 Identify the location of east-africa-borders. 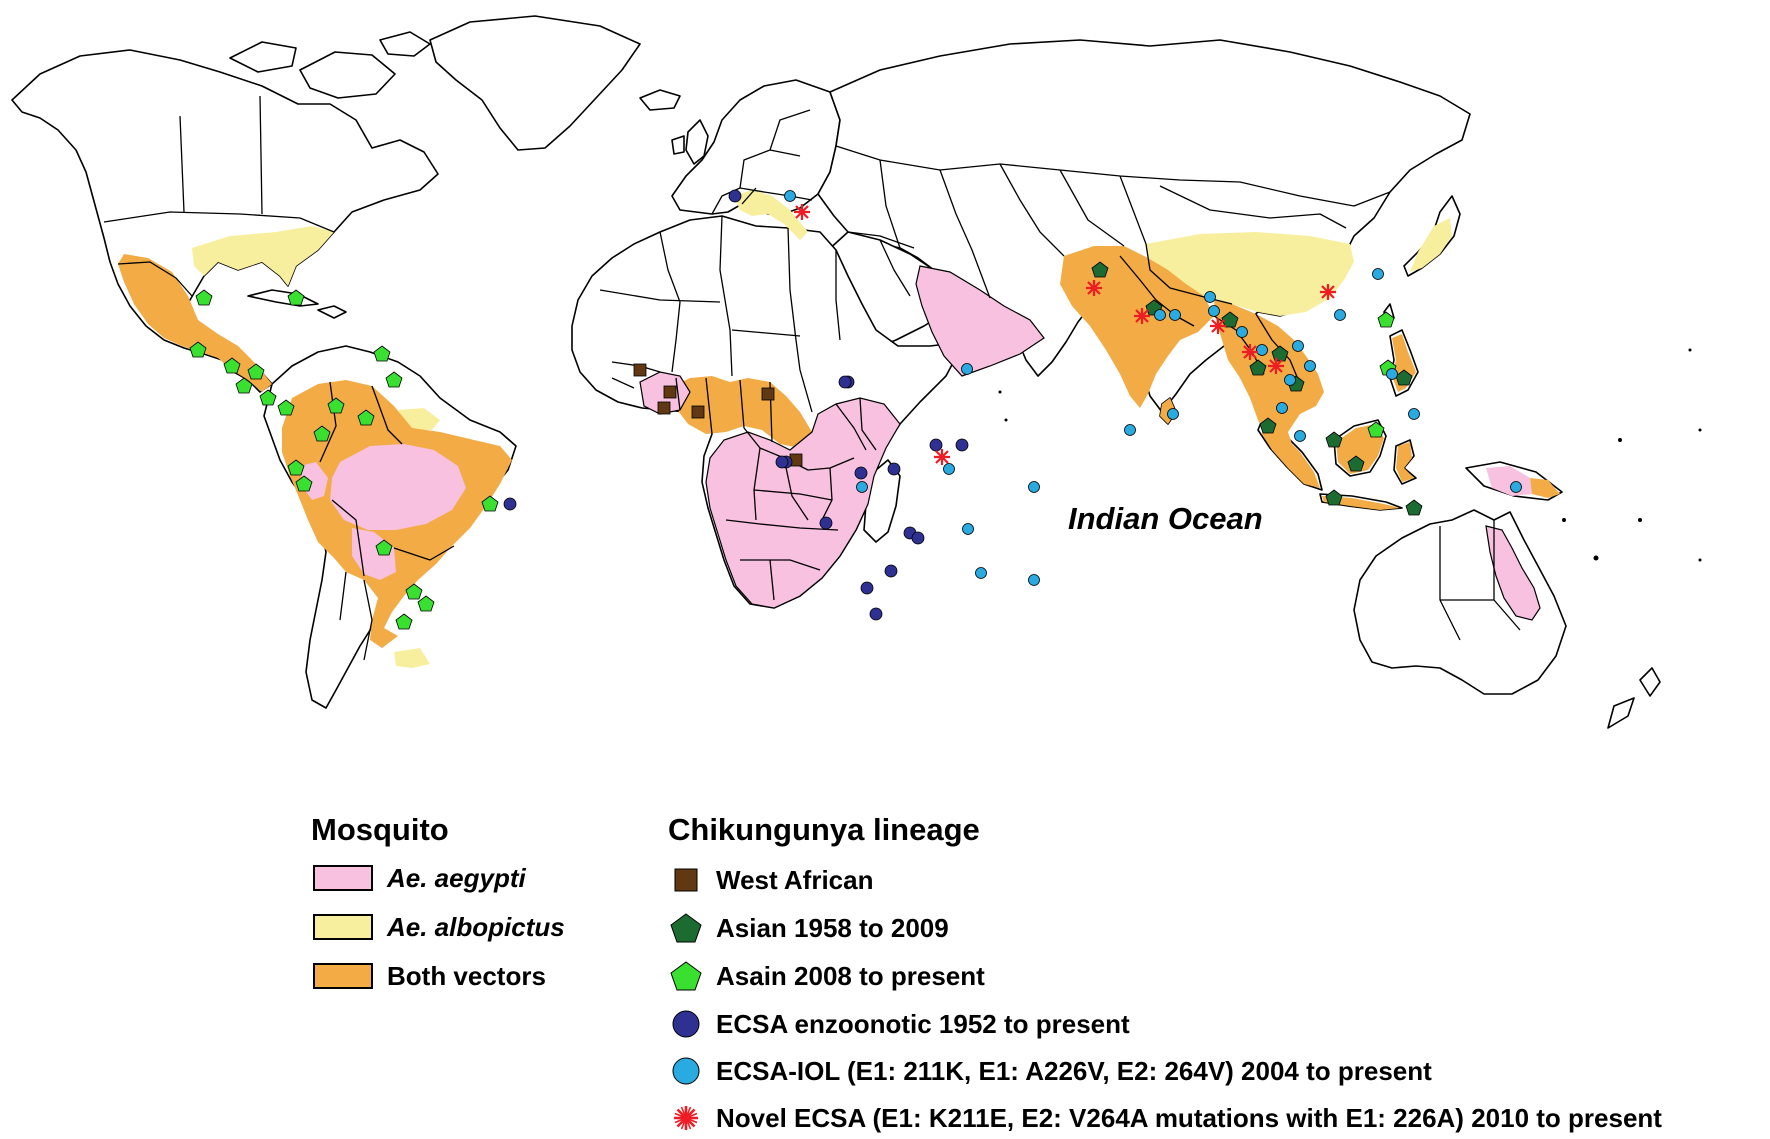
(856, 424).